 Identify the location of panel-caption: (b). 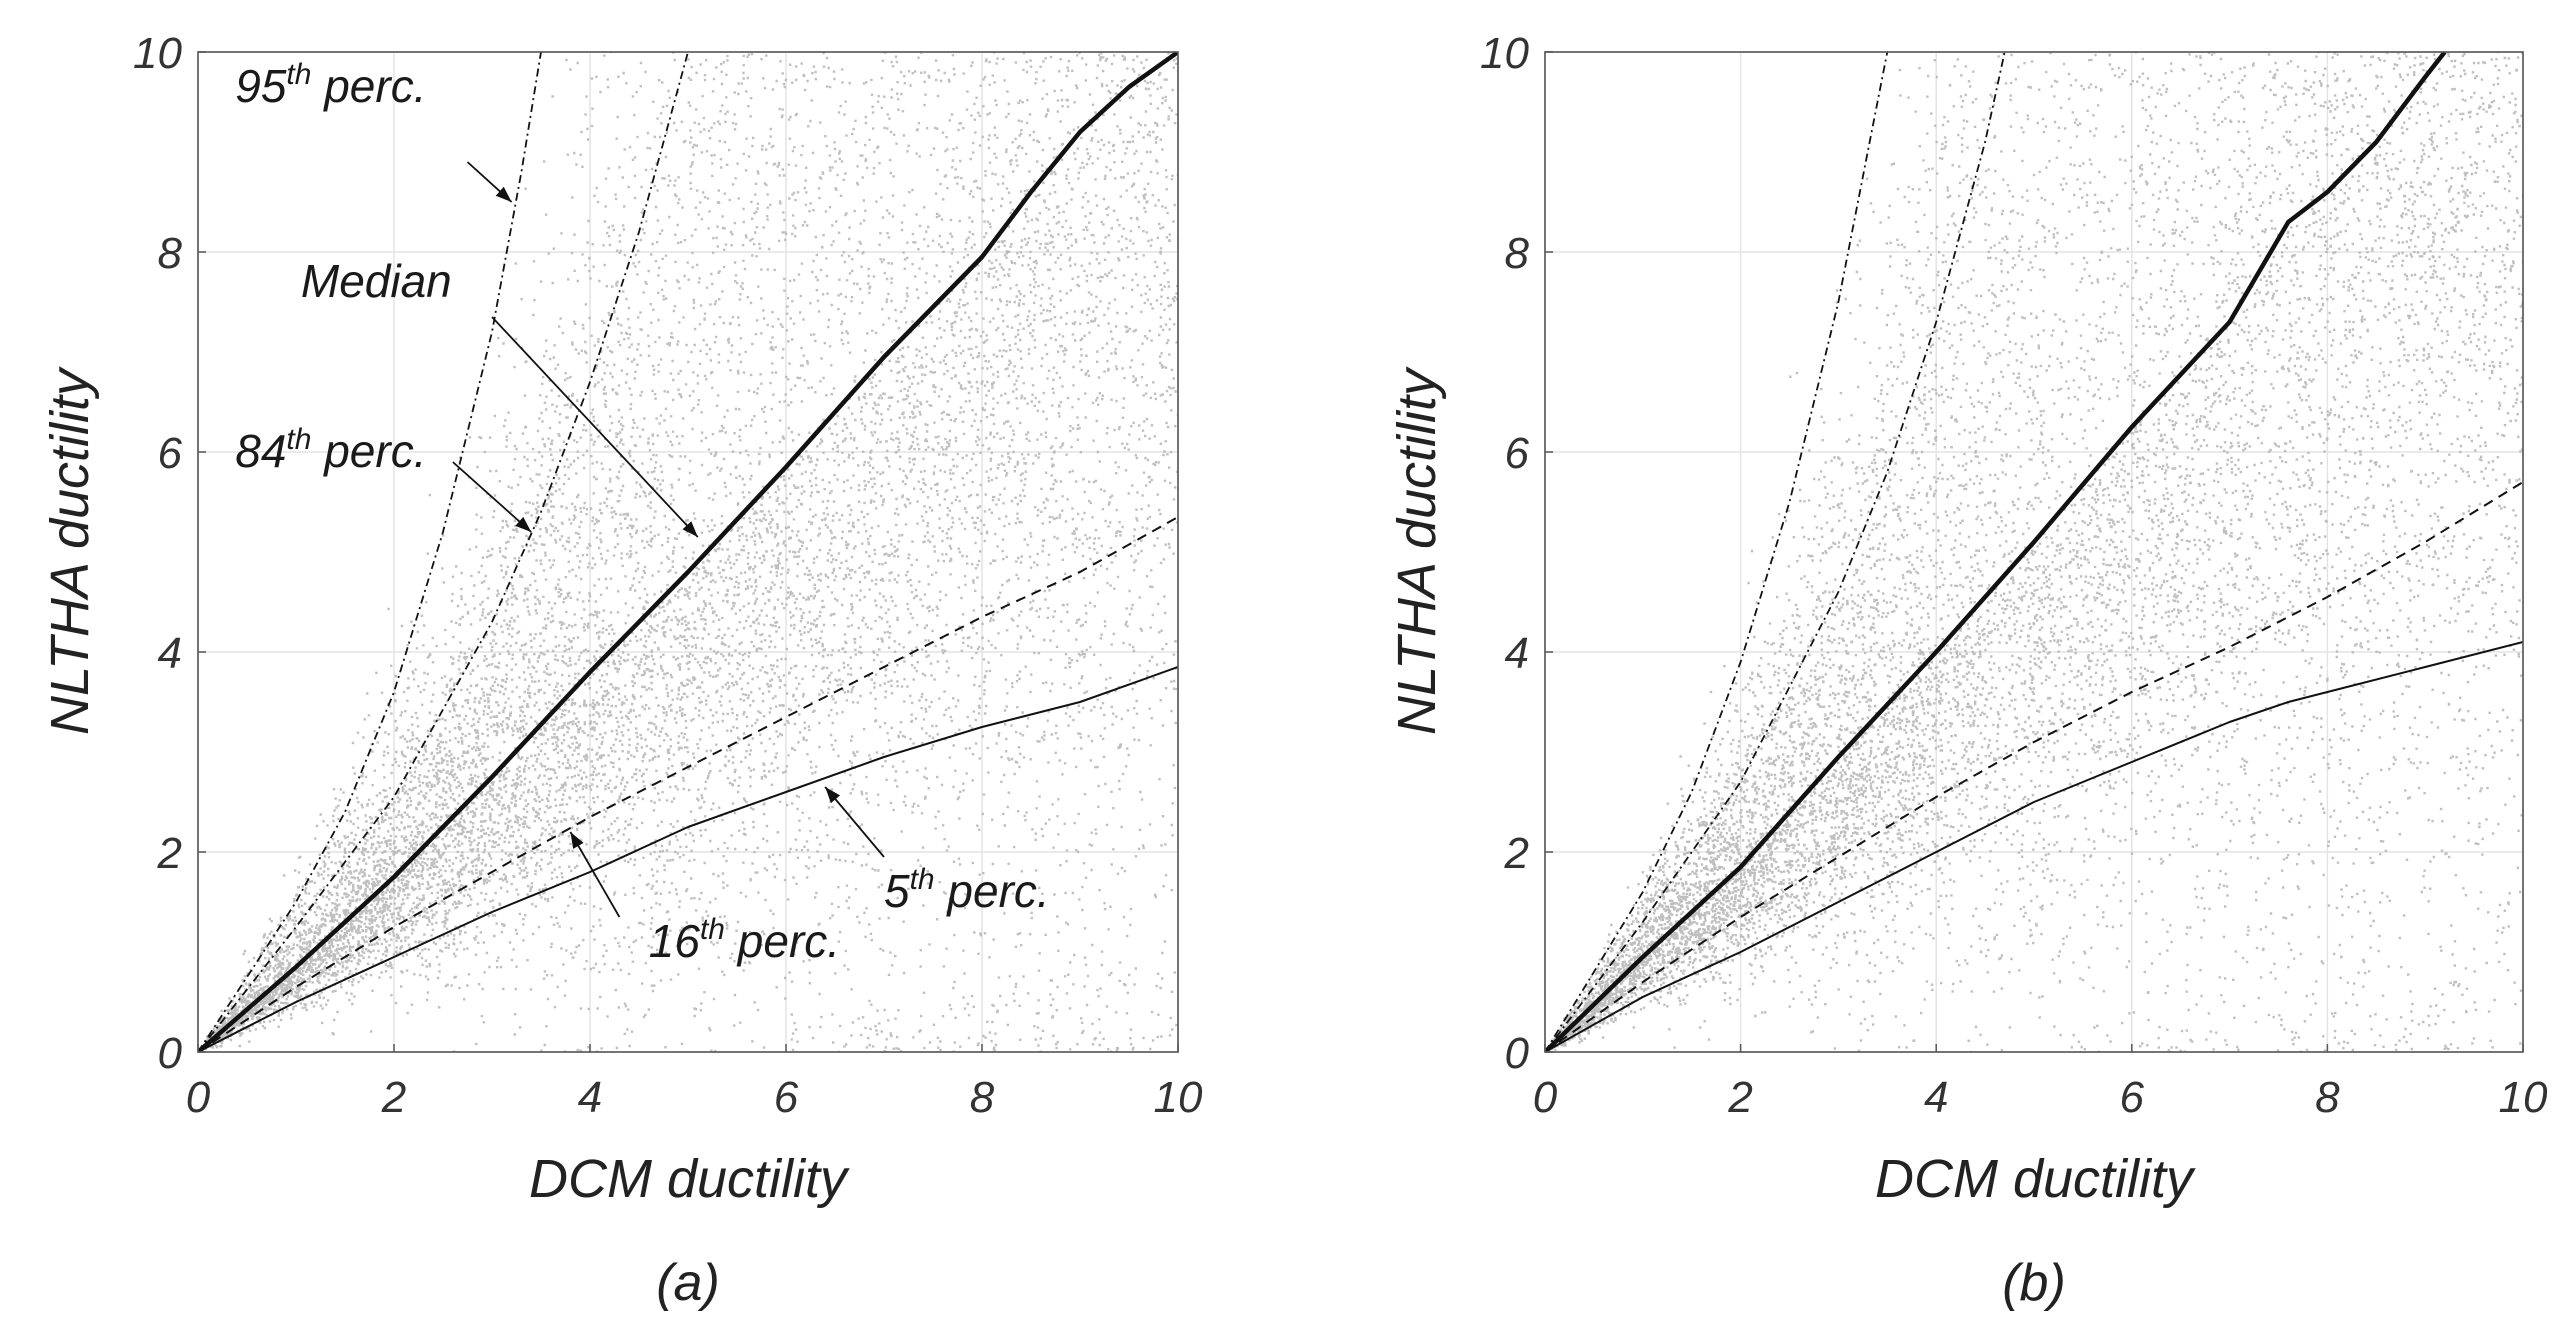
(2034, 1283).